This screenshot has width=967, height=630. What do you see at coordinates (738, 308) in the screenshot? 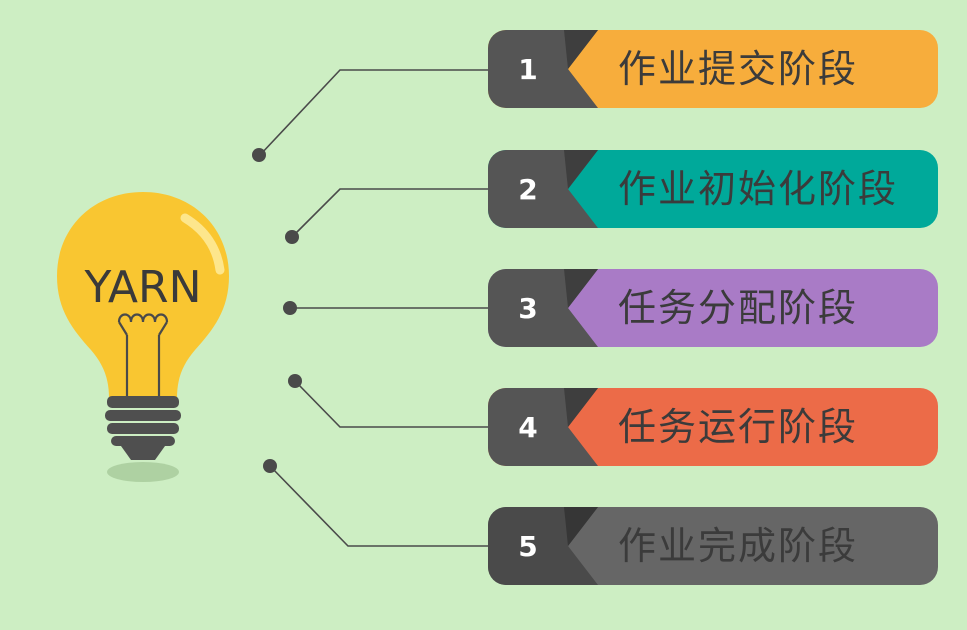
I see `stage-label: 任务分配阶段` at bounding box center [738, 308].